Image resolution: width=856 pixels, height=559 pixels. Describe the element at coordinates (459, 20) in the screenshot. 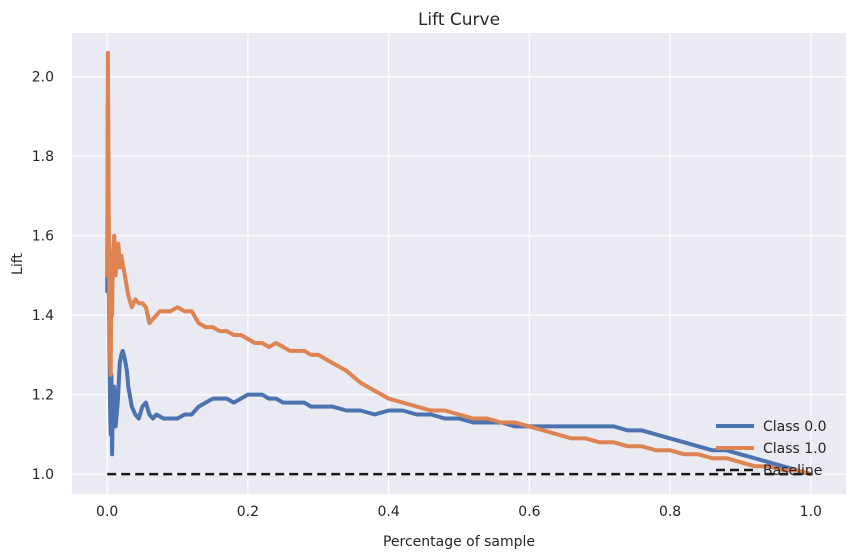

I see `chart-title: Lift Curve` at that location.